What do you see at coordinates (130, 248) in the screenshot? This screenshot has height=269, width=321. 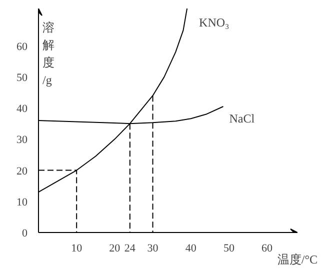 I see `x-tick-label: 24` at bounding box center [130, 248].